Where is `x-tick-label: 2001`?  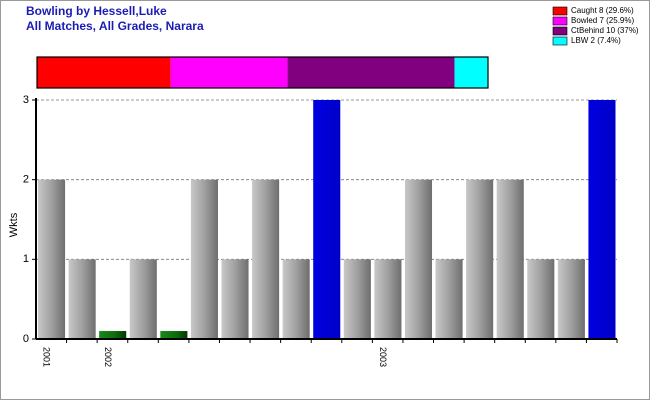
x-tick-label: 2001 is located at coordinates (47, 357).